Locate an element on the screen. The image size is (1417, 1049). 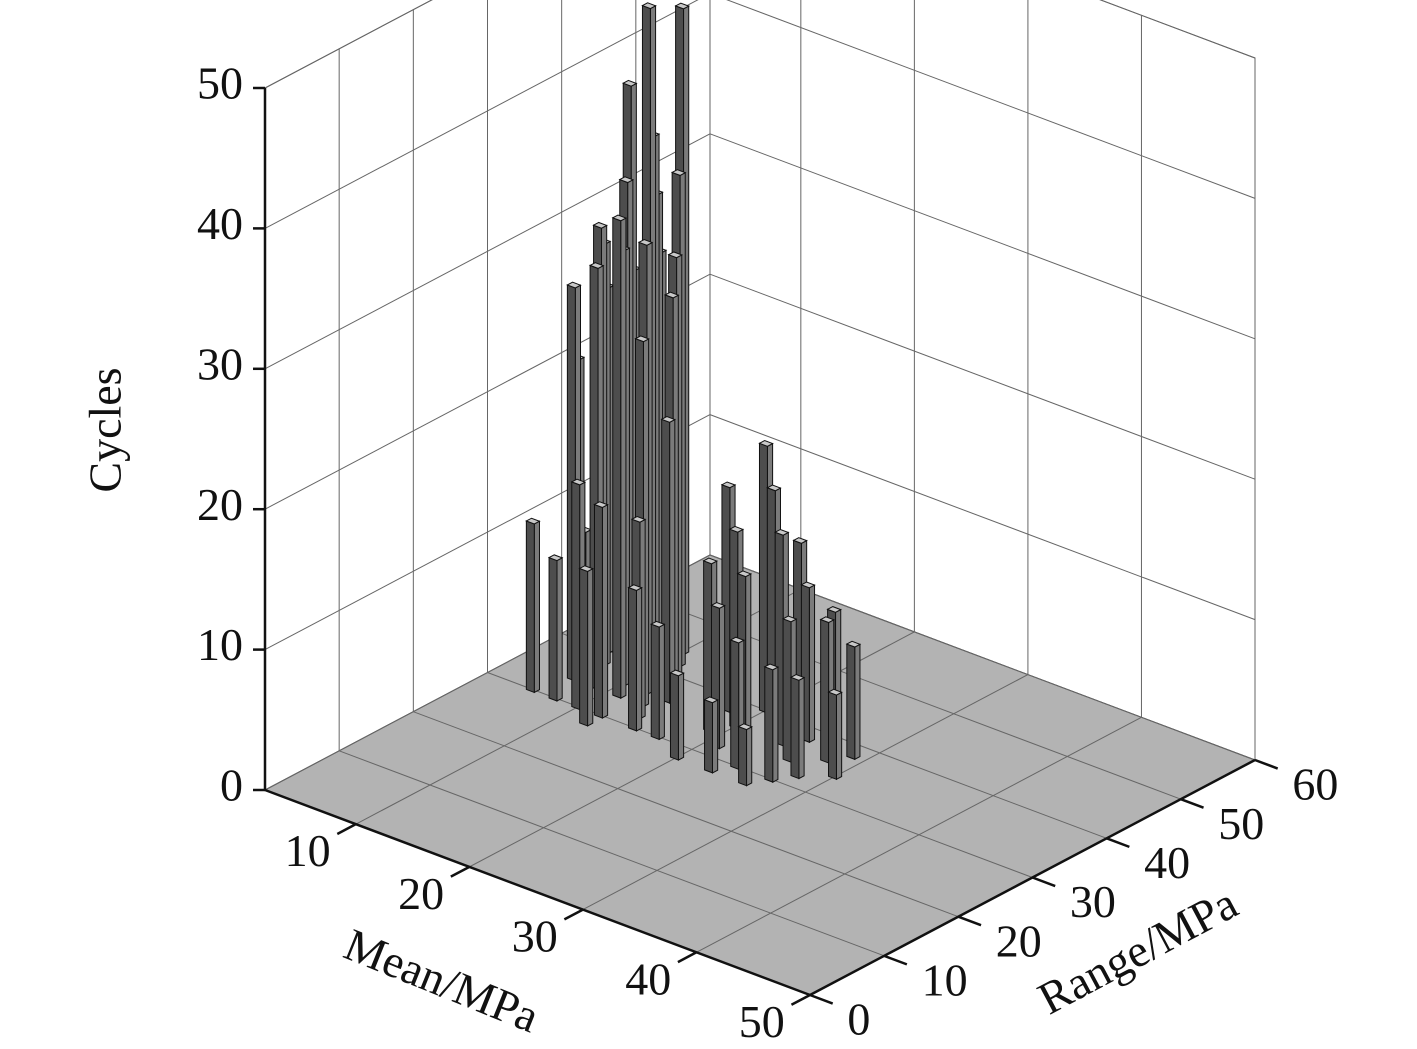
x-tick-label: 50 is located at coordinates (762, 1021).